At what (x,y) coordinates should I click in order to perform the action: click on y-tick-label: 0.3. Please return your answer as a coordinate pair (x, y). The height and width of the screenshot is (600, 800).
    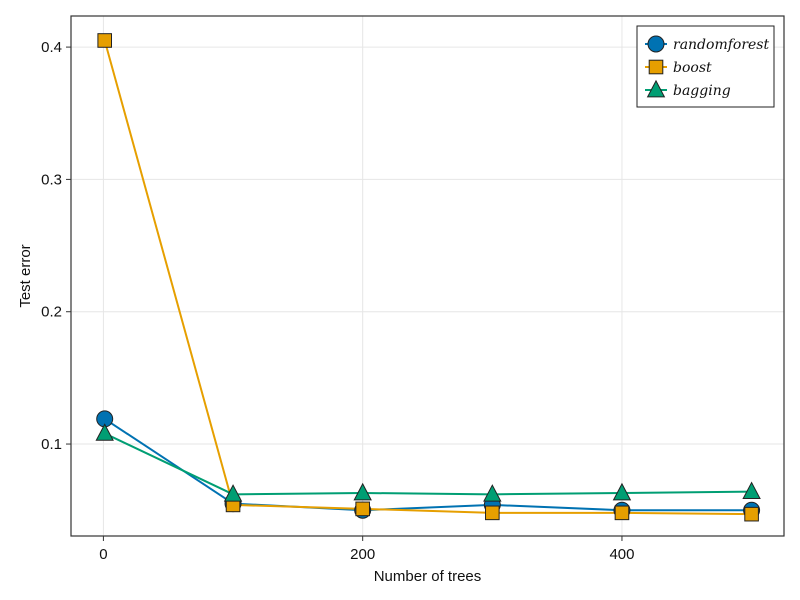
    Looking at the image, I should click on (51, 179).